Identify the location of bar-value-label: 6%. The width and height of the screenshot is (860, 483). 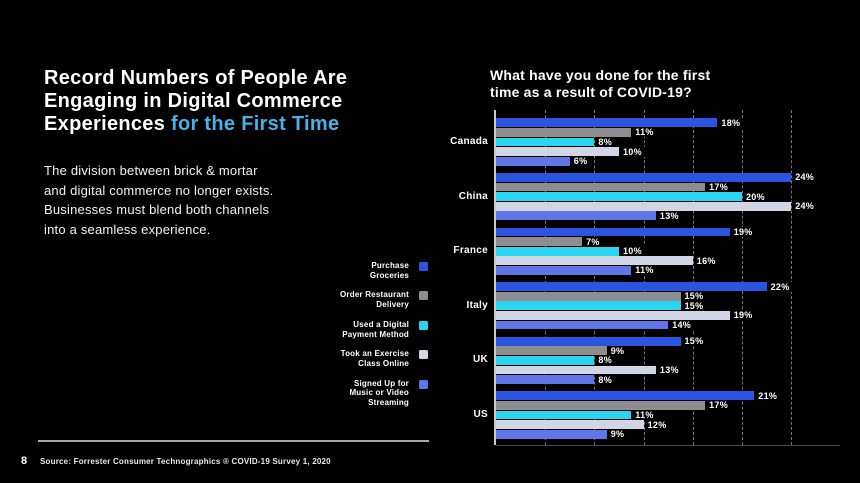
(580, 161).